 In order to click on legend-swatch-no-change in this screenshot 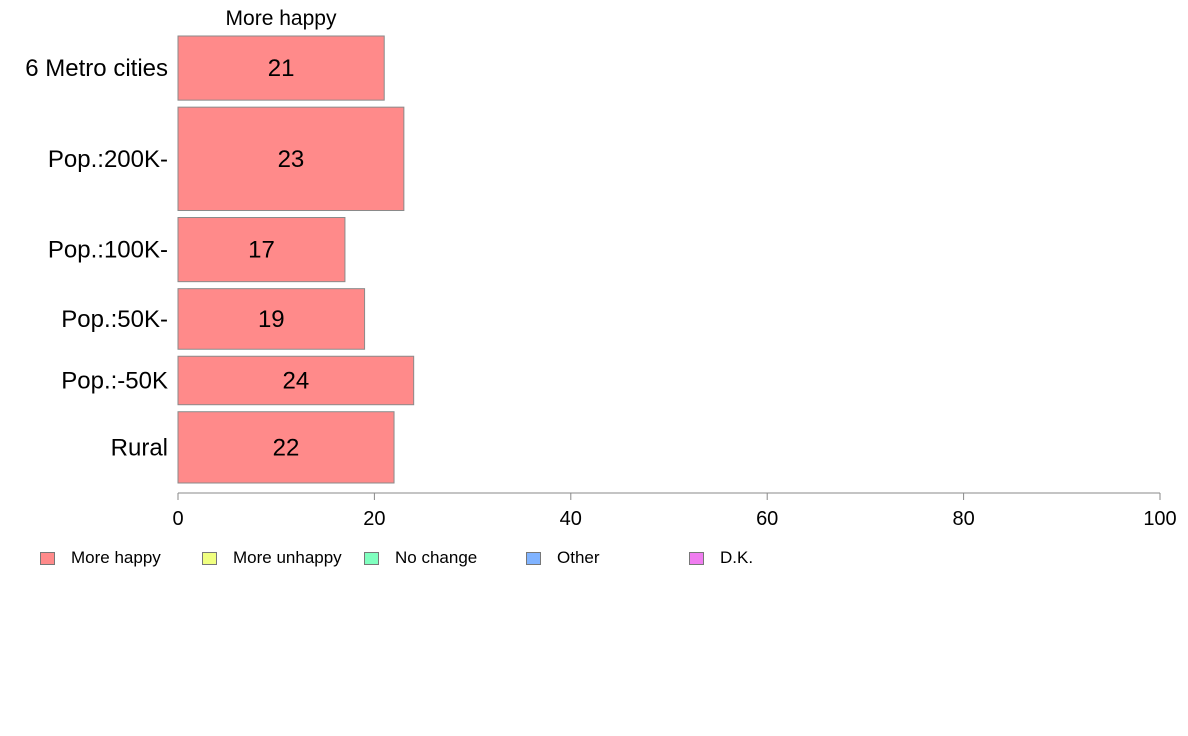, I will do `click(371, 558)`.